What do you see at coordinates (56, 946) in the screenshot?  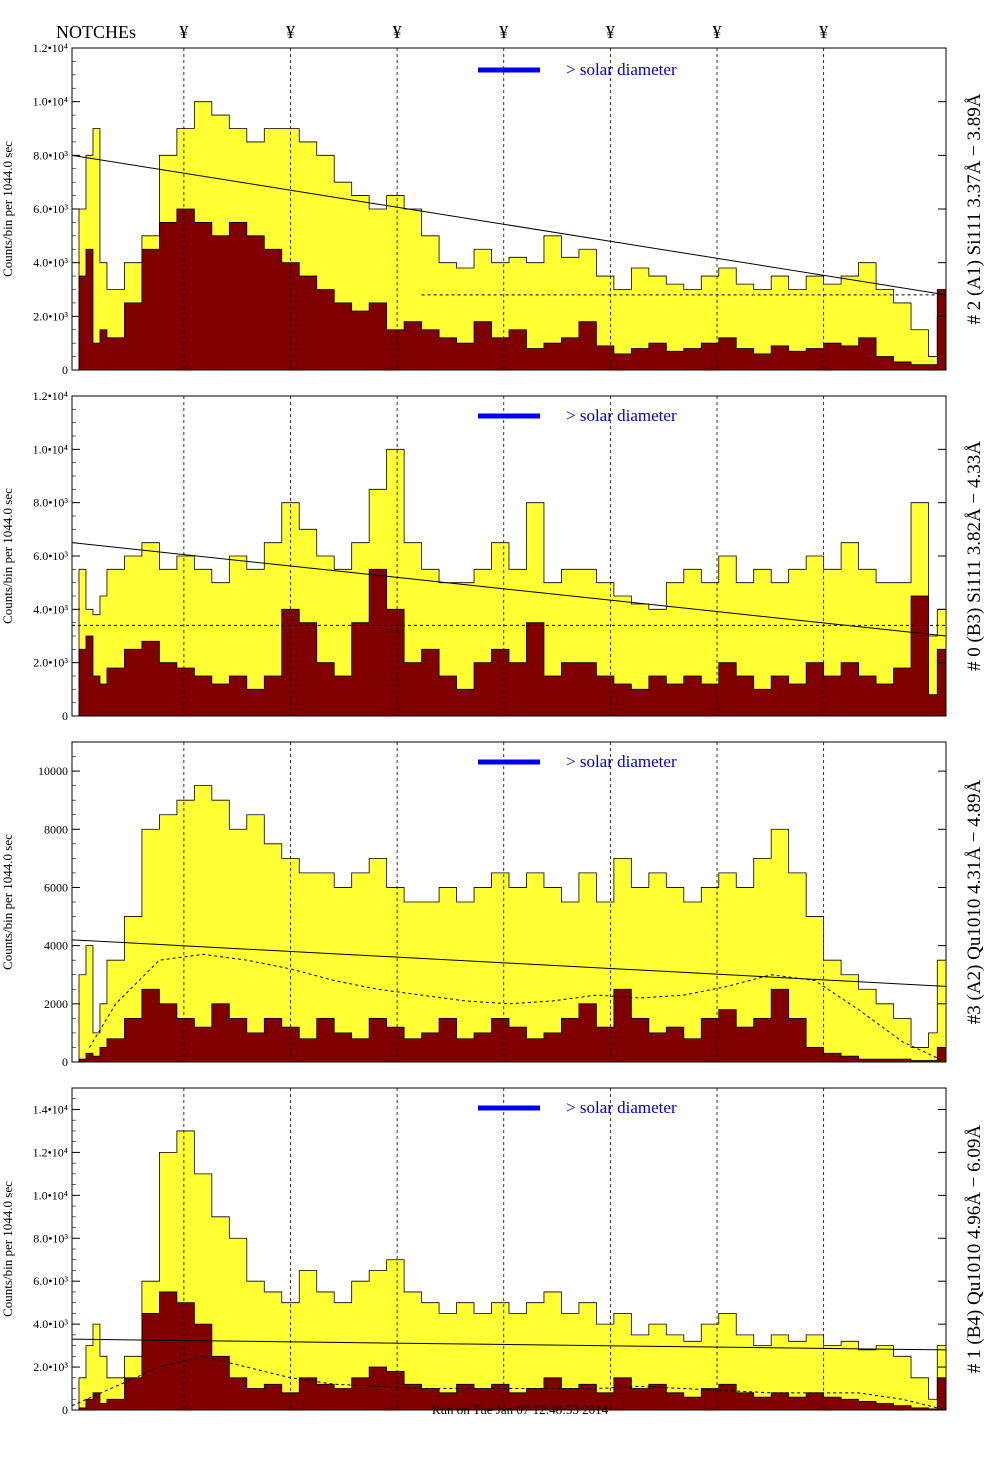 I see `ytick-label-2-2: 4000` at bounding box center [56, 946].